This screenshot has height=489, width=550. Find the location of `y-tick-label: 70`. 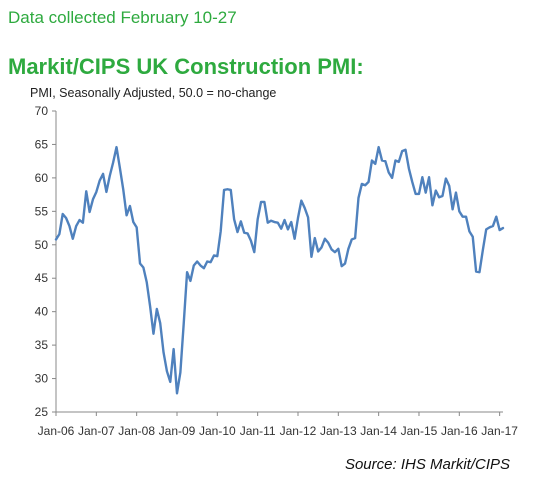

y-tick-label: 70 is located at coordinates (42, 111).